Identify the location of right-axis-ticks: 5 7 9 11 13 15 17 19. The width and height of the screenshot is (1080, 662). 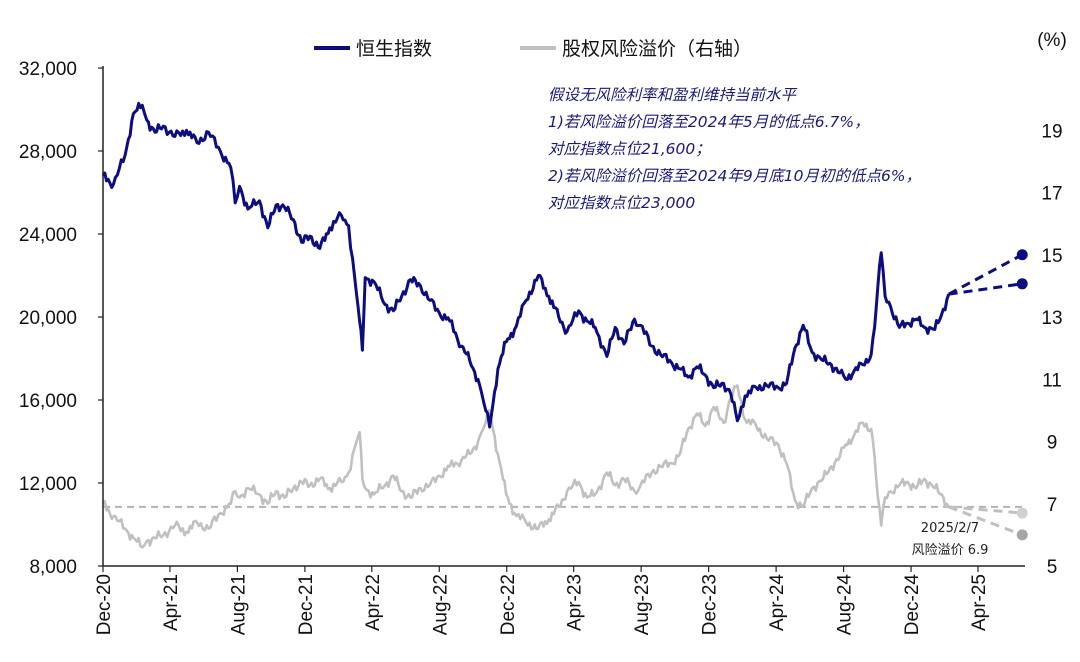
(1051, 349).